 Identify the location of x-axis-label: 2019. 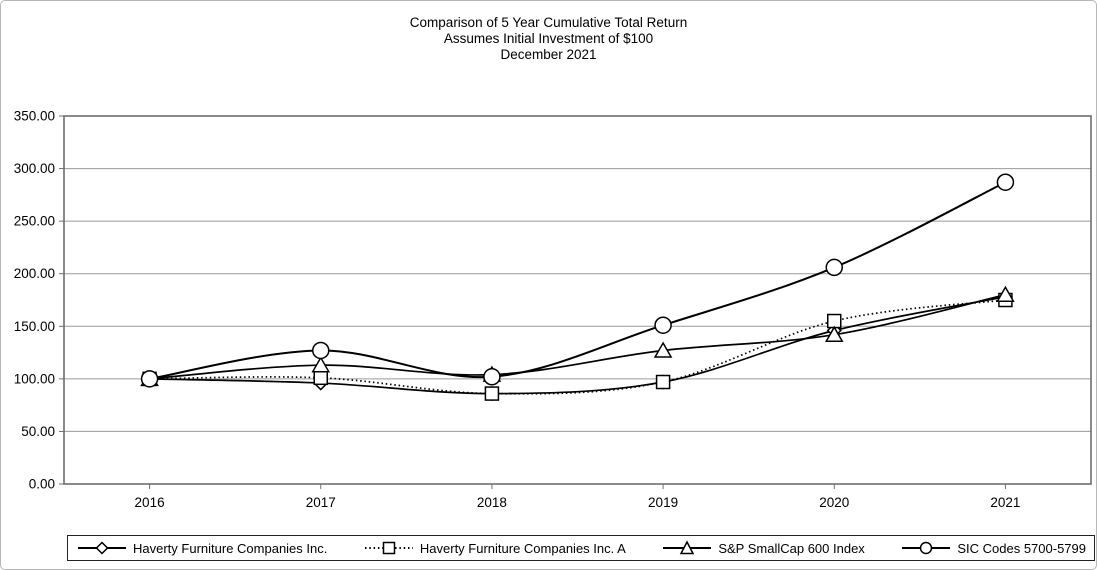
(663, 502).